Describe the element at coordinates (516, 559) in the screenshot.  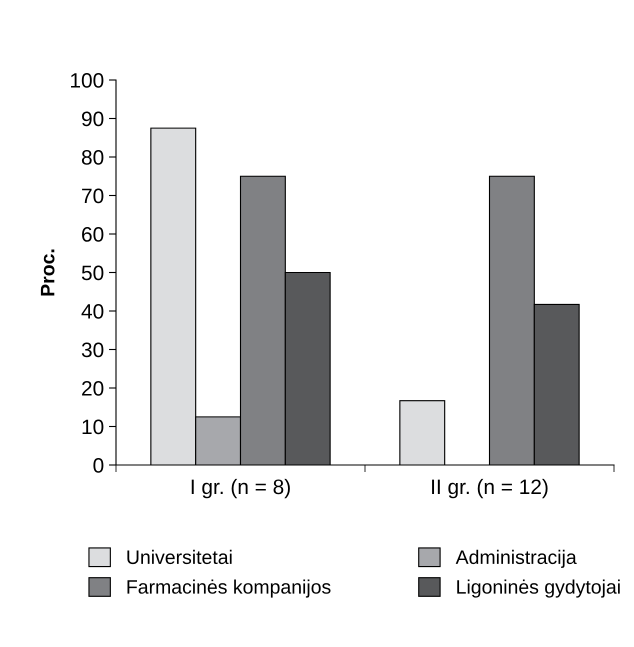
I see `legend-label: Administracija` at that location.